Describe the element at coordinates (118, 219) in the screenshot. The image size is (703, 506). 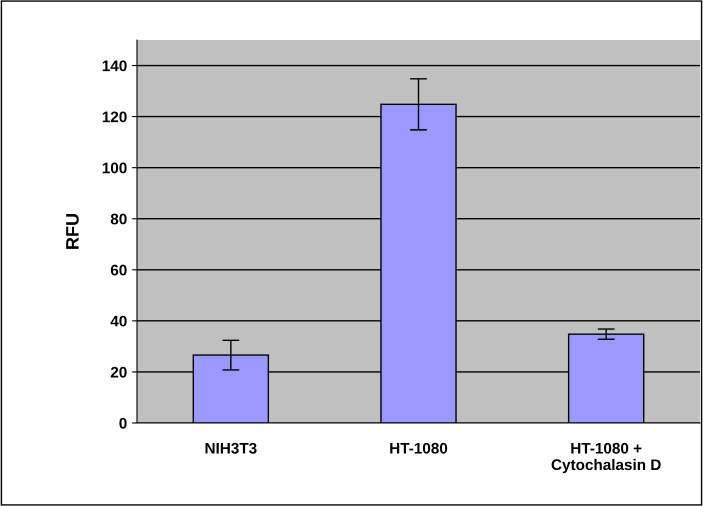
I see `y-tick-label: 80` at that location.